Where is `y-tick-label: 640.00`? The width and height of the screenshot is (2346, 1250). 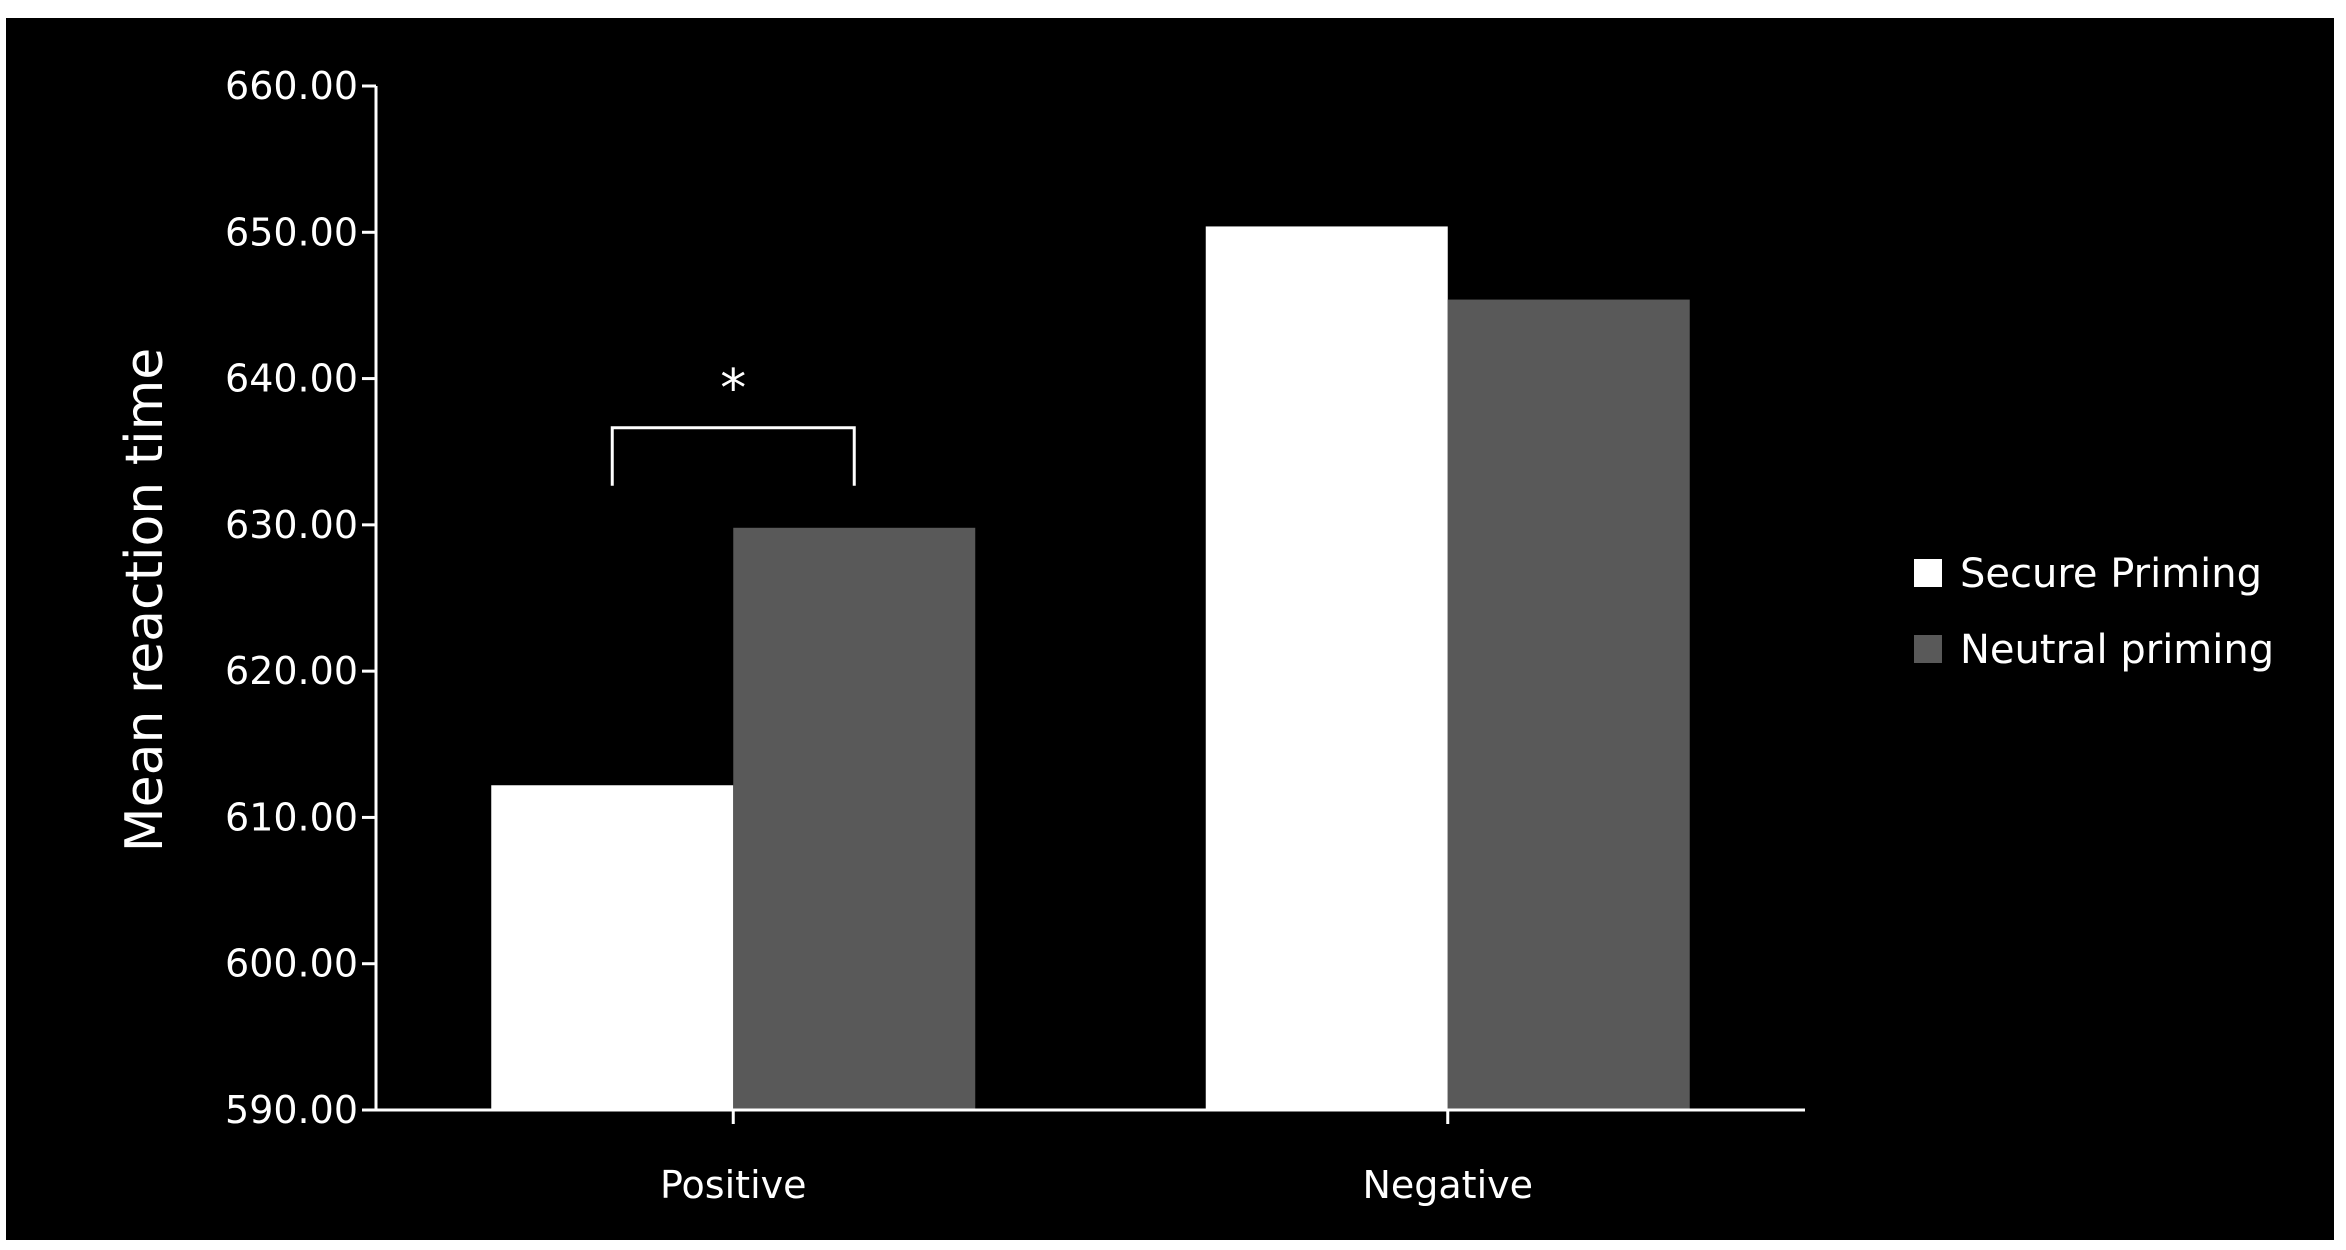
y-tick-label: 640.00 is located at coordinates (291, 379).